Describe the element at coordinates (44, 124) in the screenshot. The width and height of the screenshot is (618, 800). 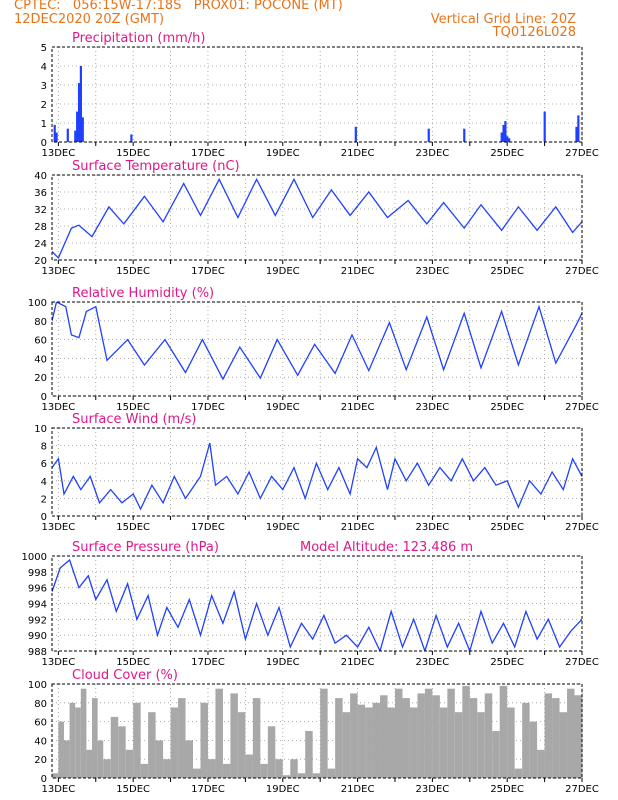
I see `y-tick-label: 1` at that location.